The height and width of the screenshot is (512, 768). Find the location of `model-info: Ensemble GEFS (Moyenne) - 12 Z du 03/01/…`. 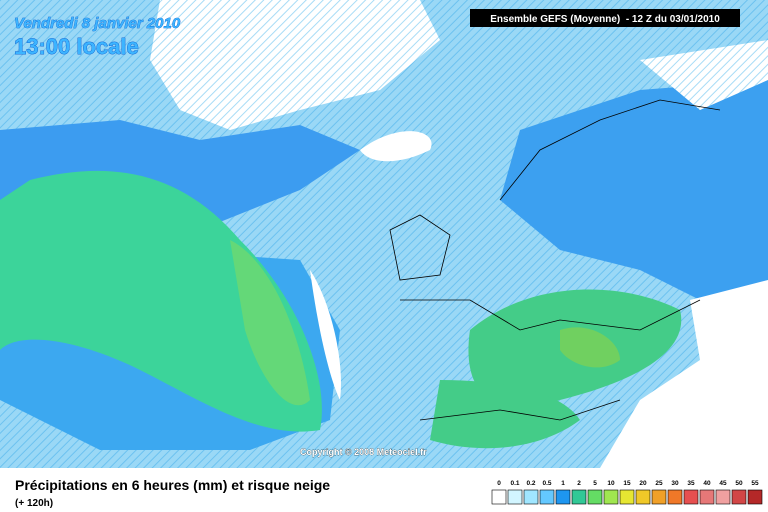

model-info: Ensemble GEFS (Moyenne) - 12 Z du 03/01/… is located at coordinates (605, 19).